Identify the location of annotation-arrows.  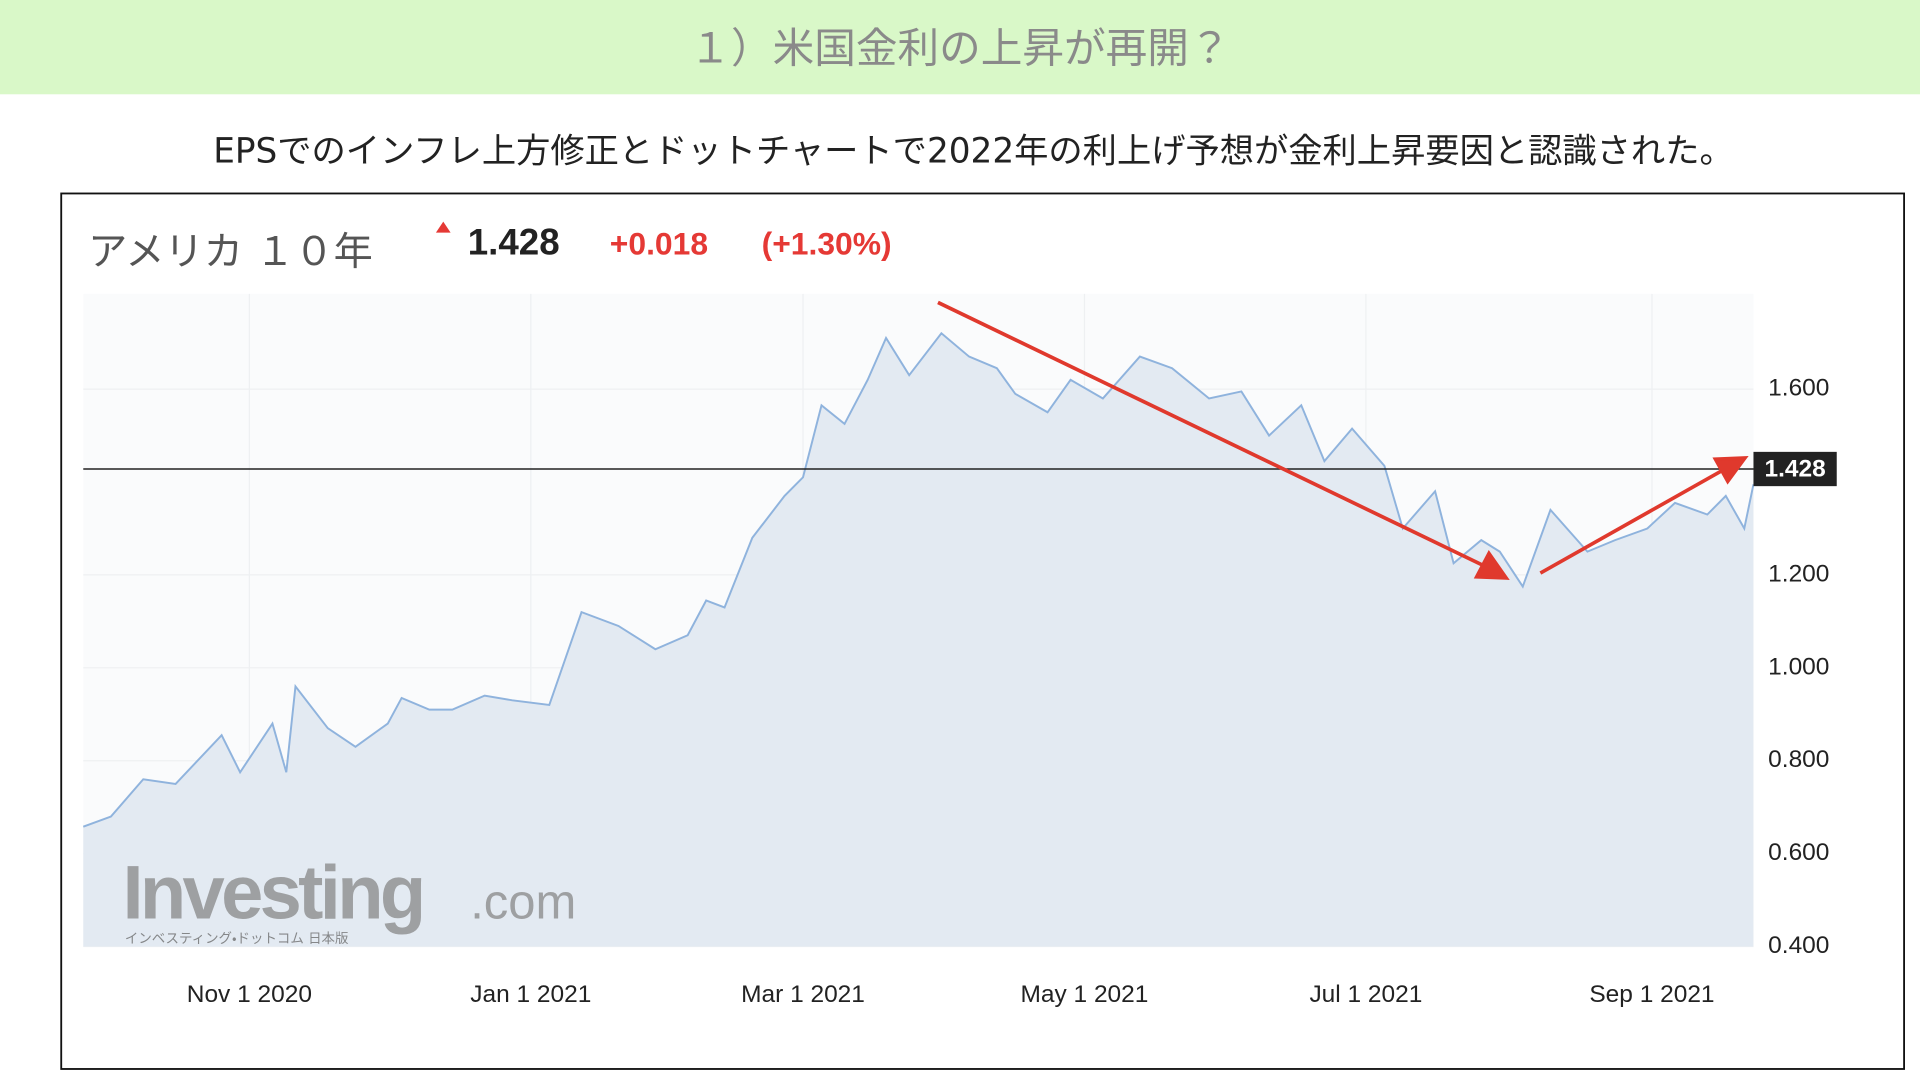
(1343, 440).